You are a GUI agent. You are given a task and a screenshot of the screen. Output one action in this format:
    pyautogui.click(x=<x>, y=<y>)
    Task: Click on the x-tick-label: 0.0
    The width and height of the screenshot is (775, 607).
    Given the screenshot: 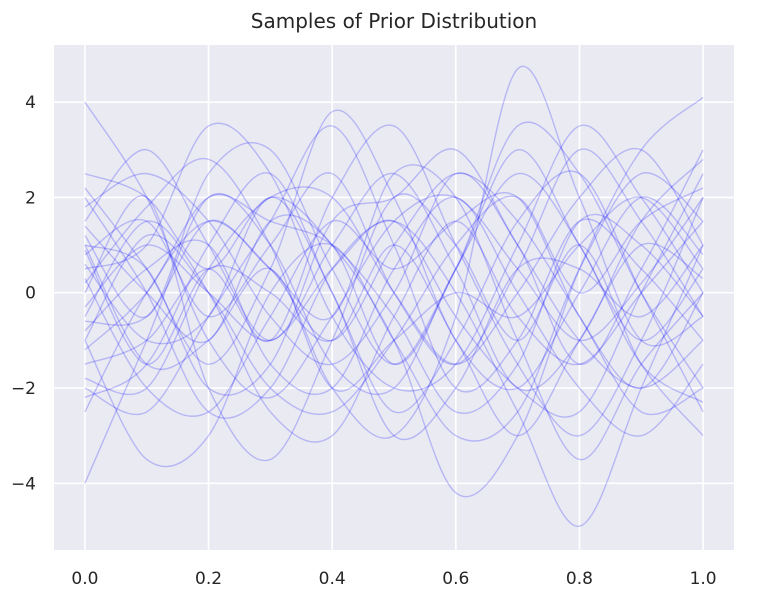 What is the action you would take?
    pyautogui.click(x=84, y=579)
    